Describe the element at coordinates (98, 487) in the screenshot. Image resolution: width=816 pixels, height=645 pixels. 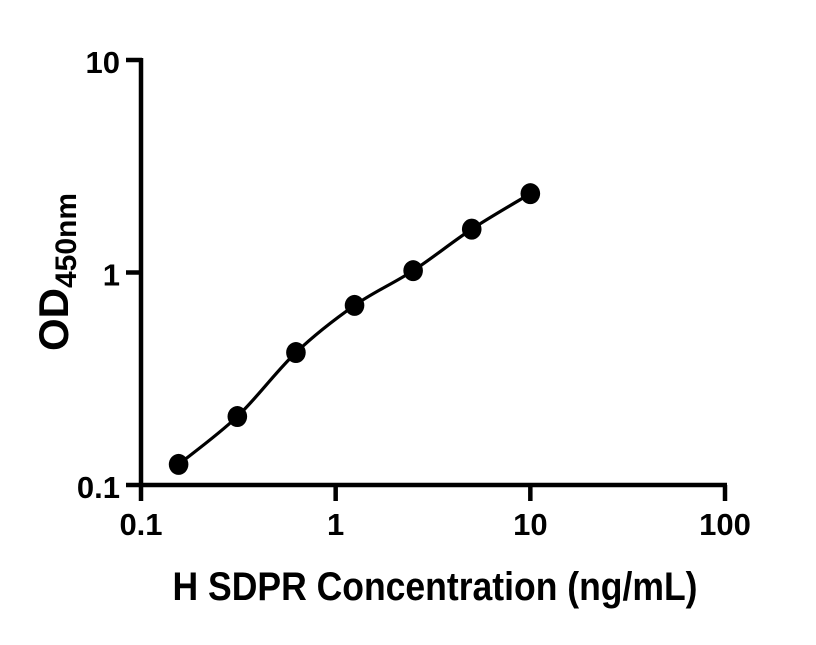
I see `y-tick-label: 0.1` at that location.